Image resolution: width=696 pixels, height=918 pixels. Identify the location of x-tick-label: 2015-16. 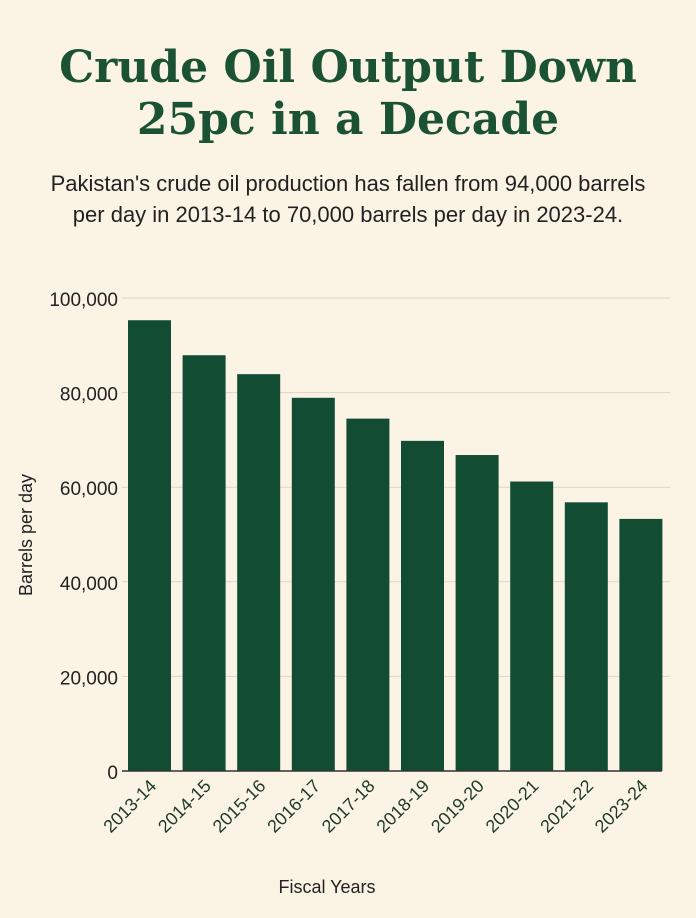
(239, 806).